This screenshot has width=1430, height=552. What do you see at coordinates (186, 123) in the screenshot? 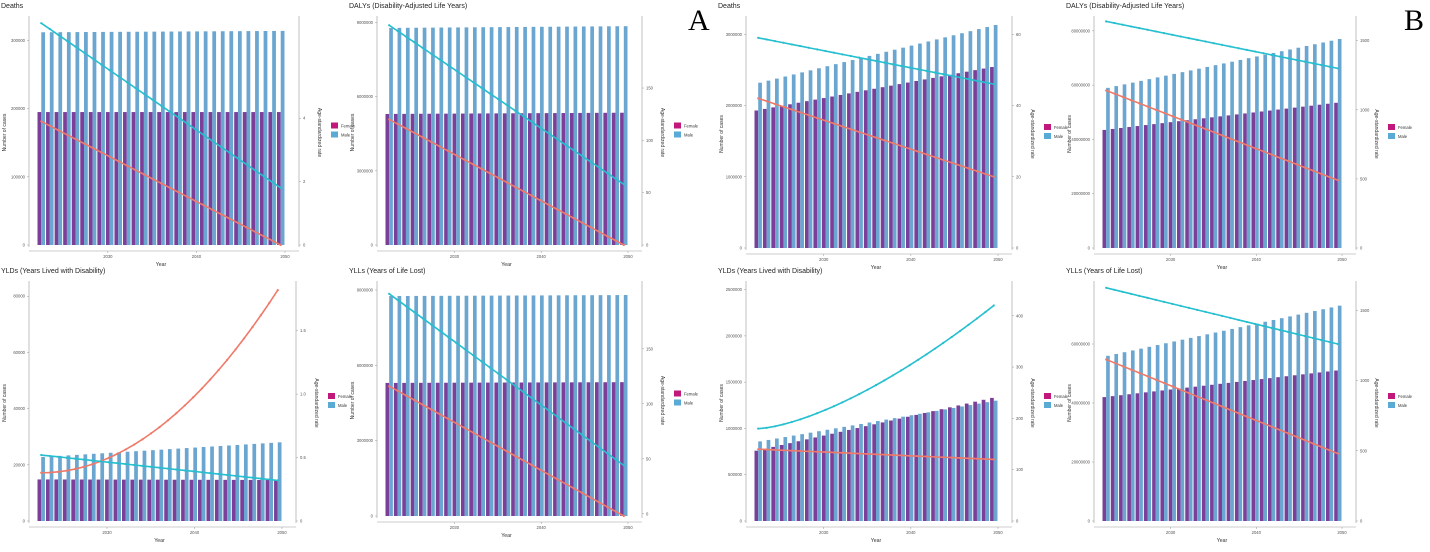
I see `point-male-2039` at bounding box center [186, 123].